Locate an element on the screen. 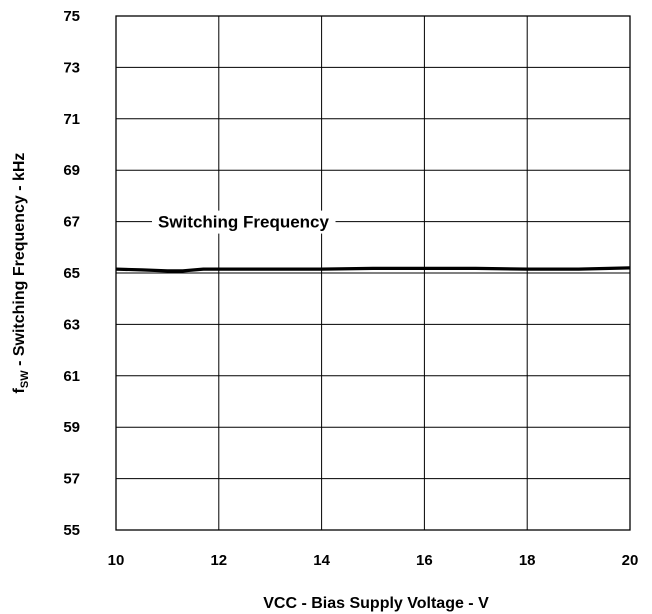 The height and width of the screenshot is (614, 652). y-tick-label: 61 is located at coordinates (71, 376).